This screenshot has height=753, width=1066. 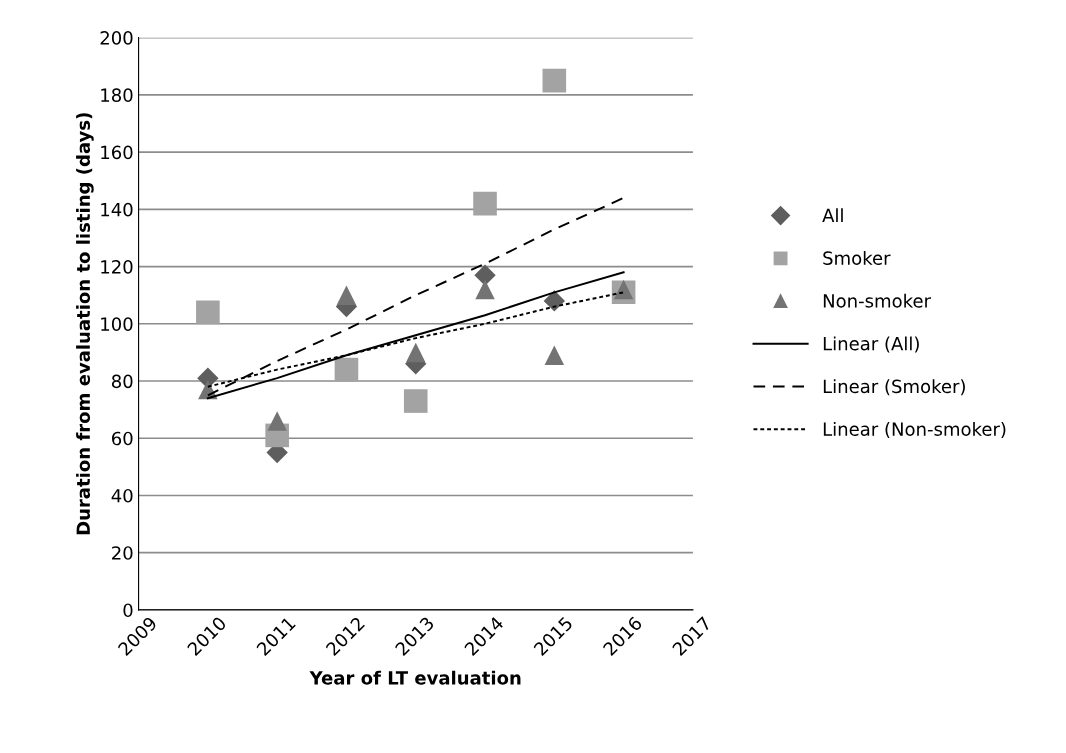 What do you see at coordinates (122, 381) in the screenshot?
I see `y-tick-label: 80` at bounding box center [122, 381].